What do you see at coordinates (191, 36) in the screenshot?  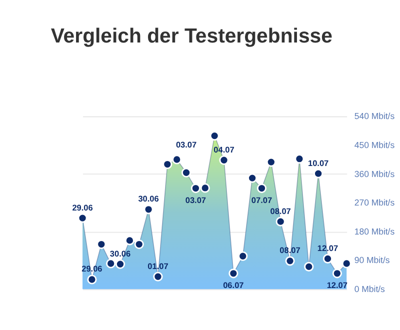 I see `chart-title: Vergleich der Testergebnisse` at bounding box center [191, 36].